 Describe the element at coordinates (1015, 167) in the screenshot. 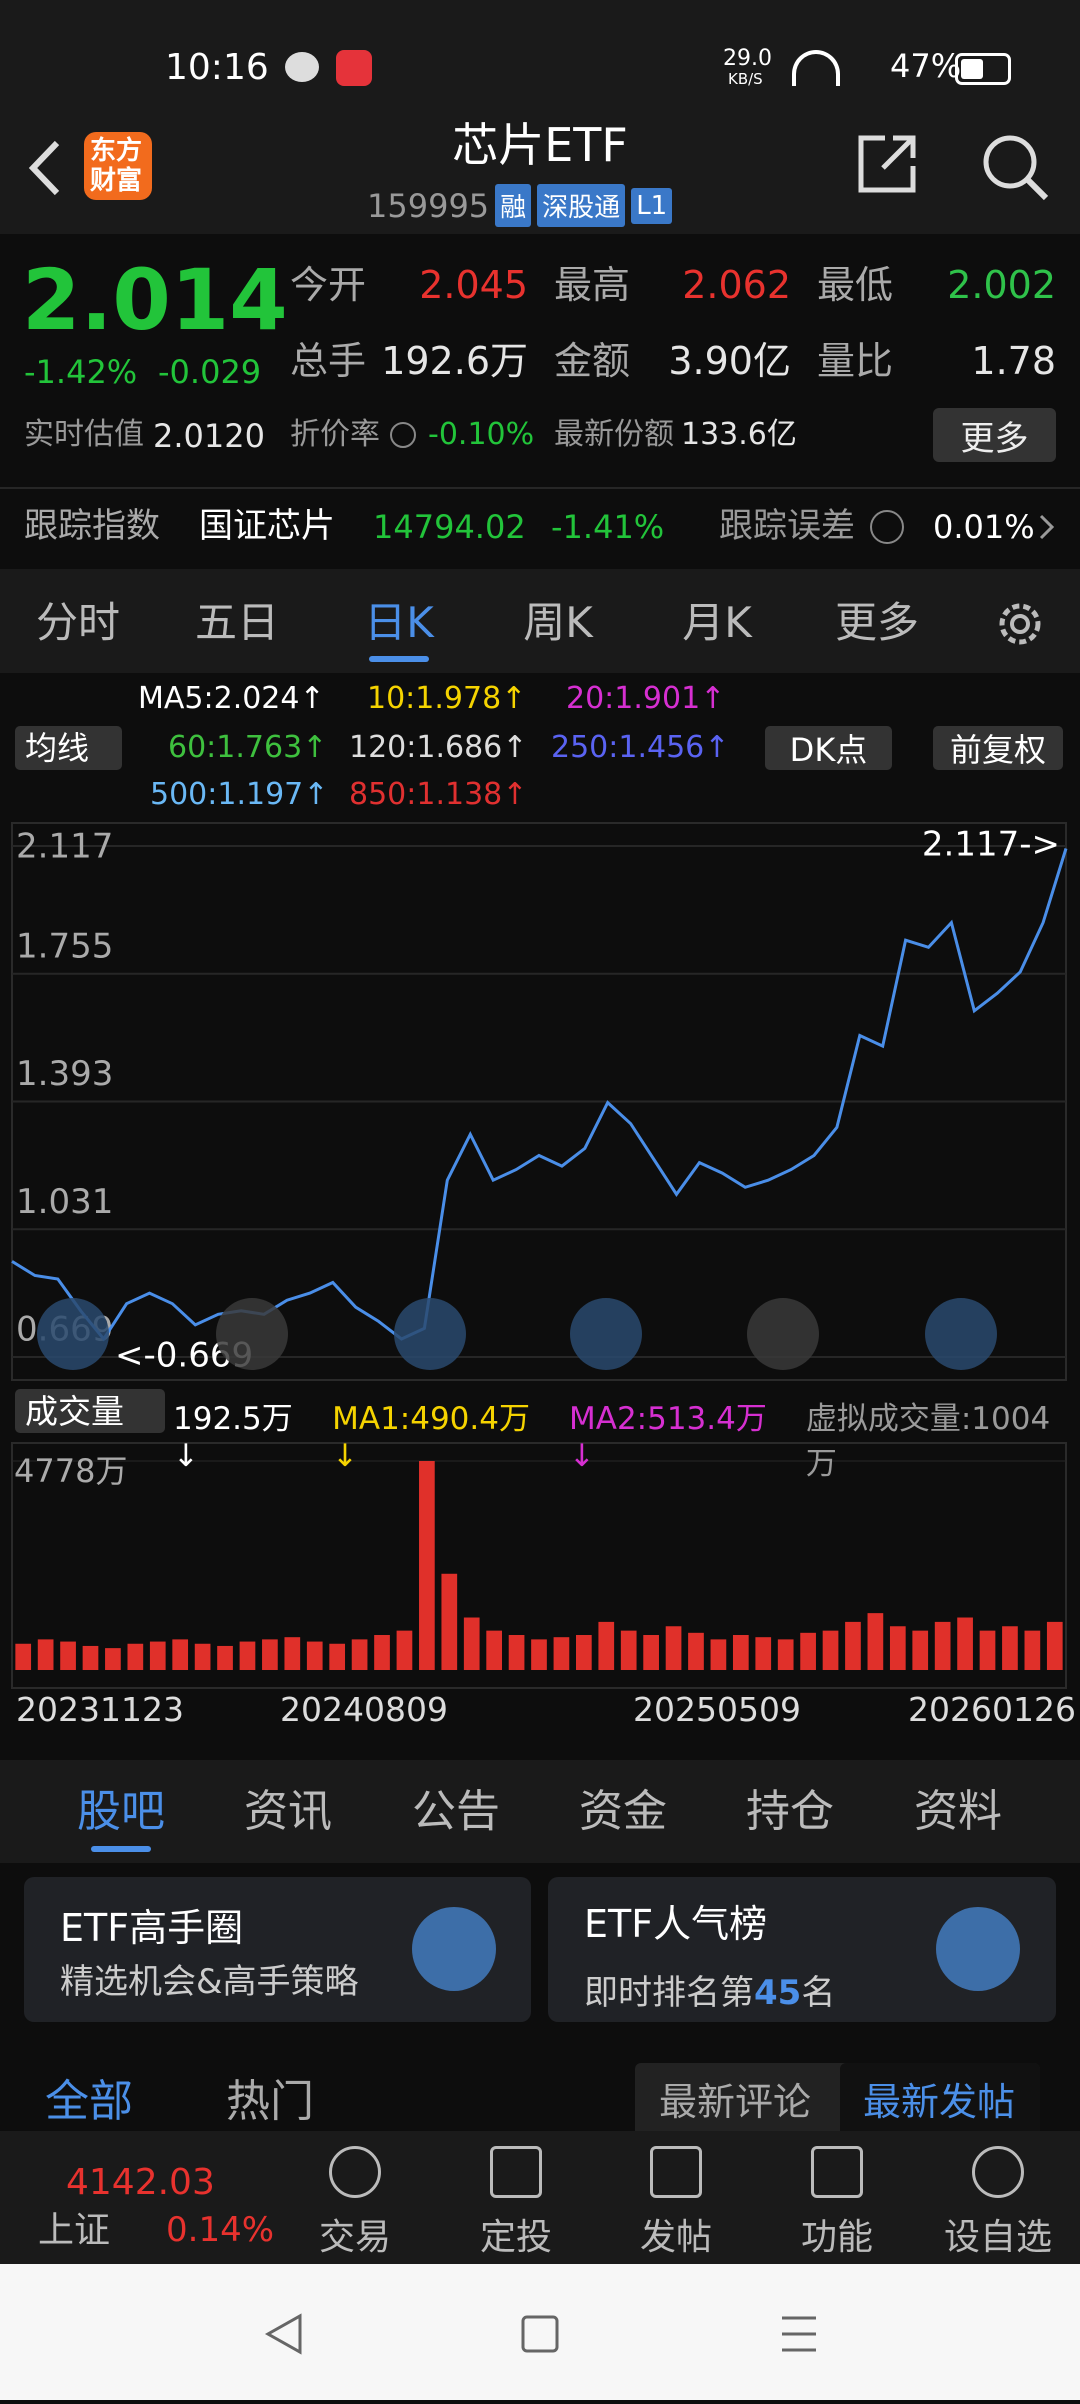

I see `search-button` at that location.